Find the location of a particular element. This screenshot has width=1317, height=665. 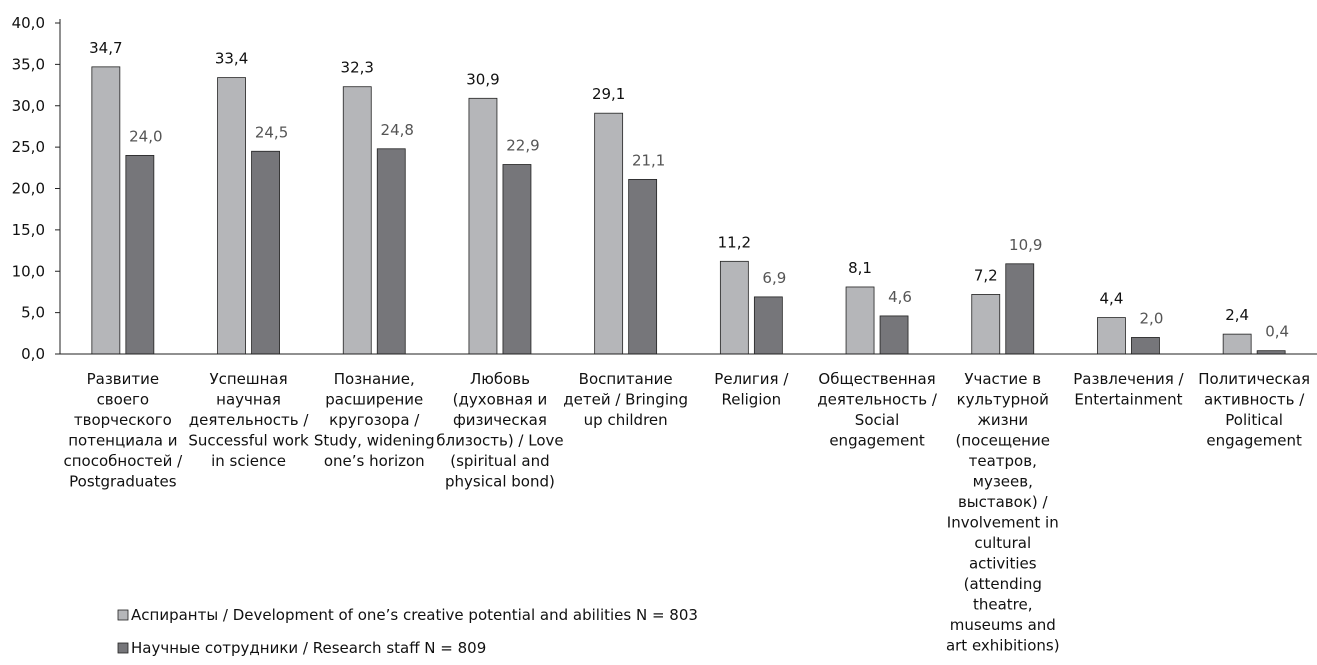

data-label-postgraduates: 32,3 is located at coordinates (357, 68).